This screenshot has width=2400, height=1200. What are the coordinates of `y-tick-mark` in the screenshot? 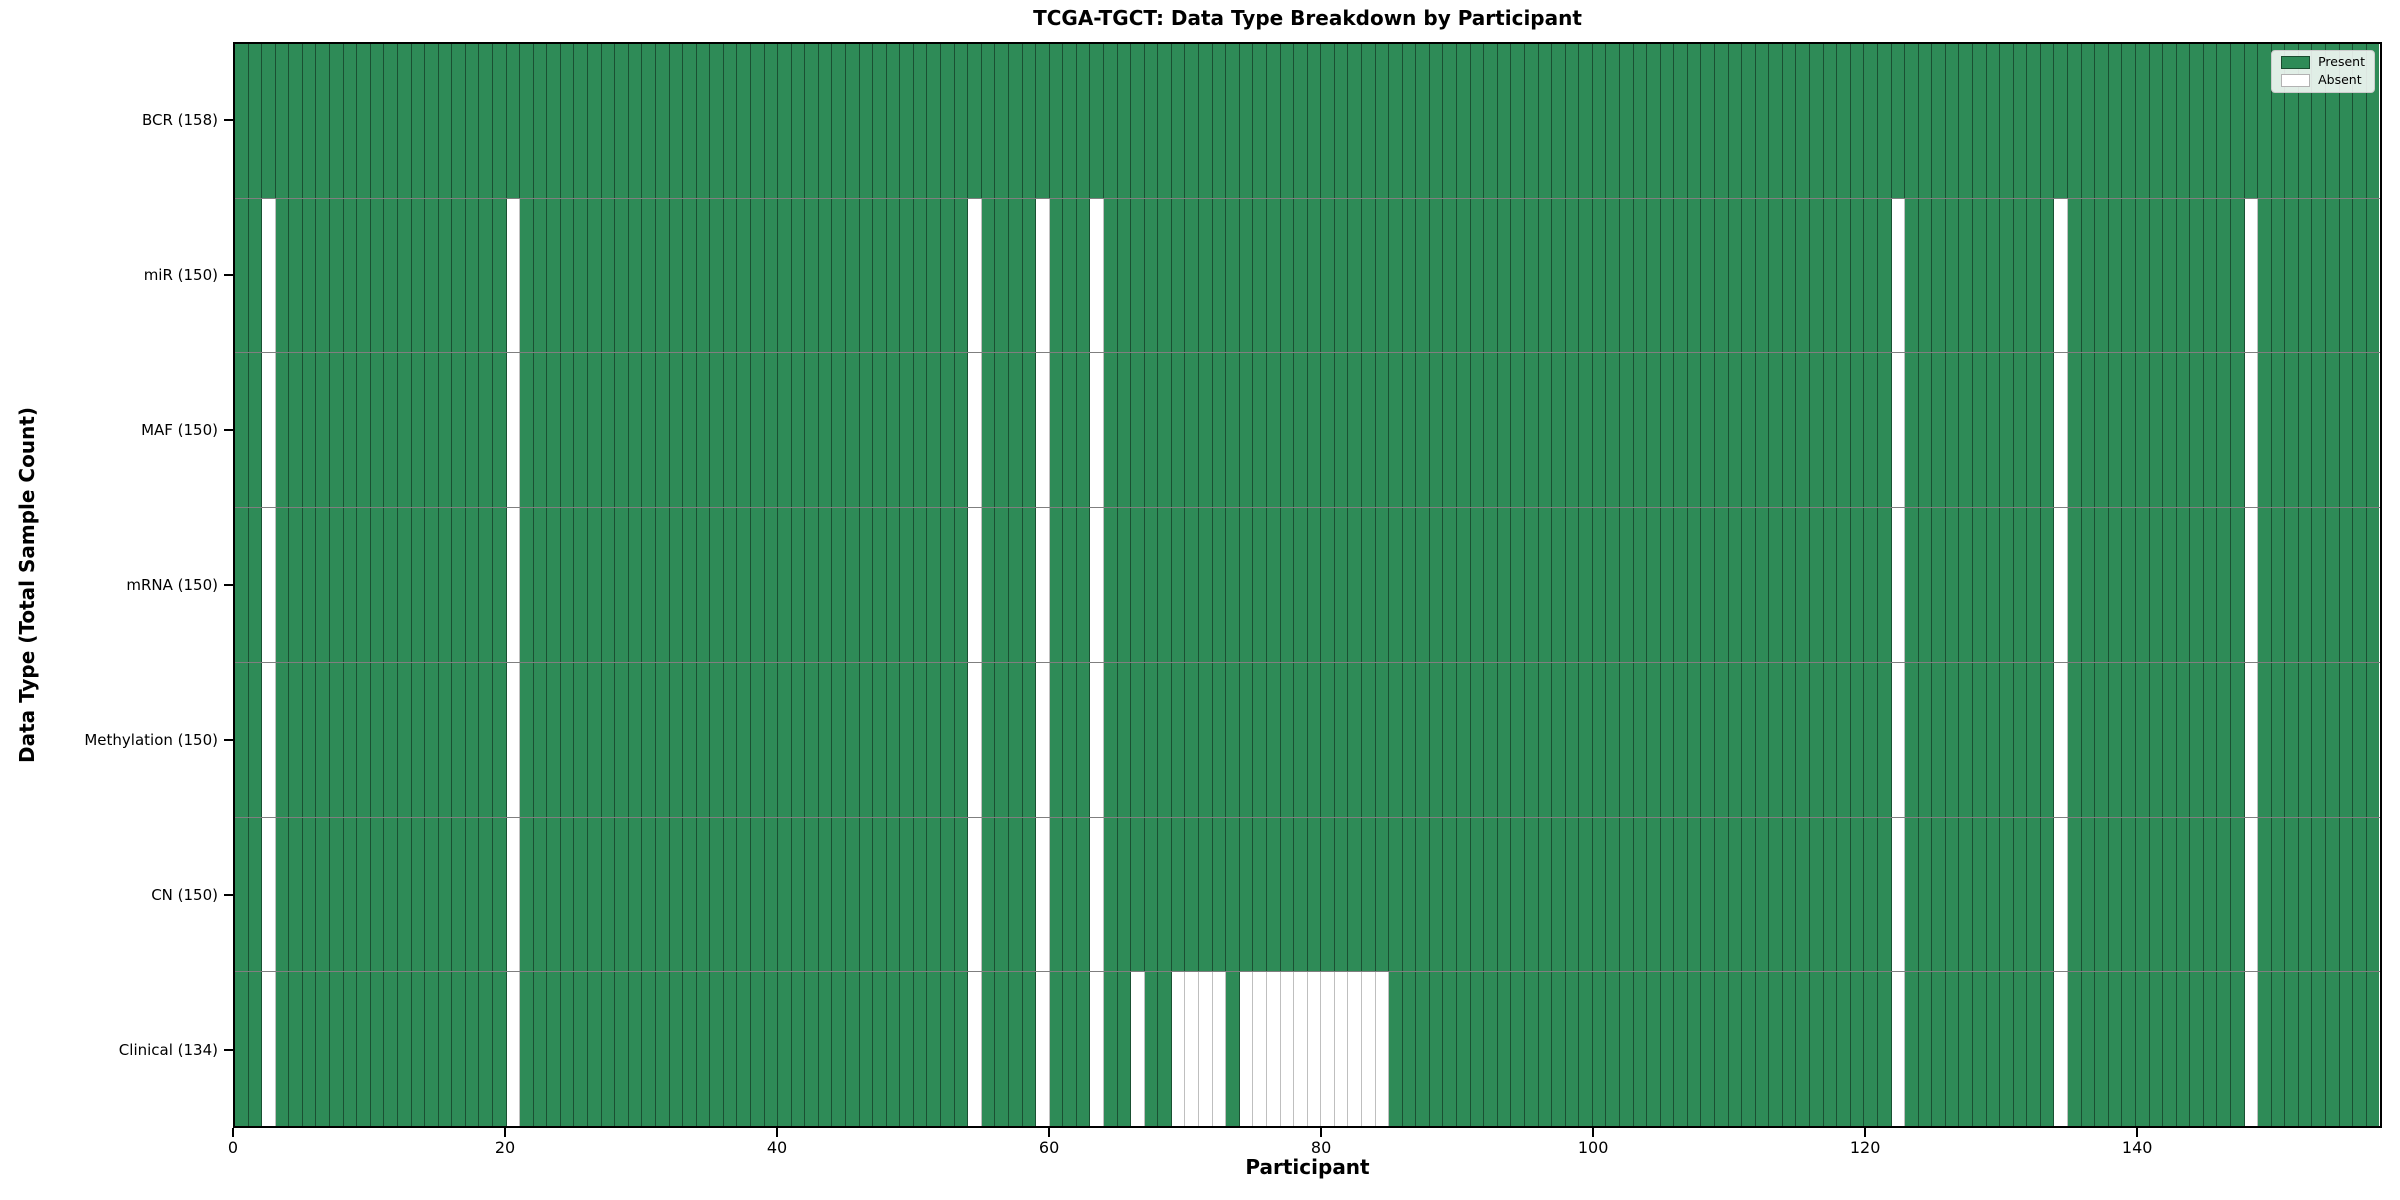 It's located at (228, 274).